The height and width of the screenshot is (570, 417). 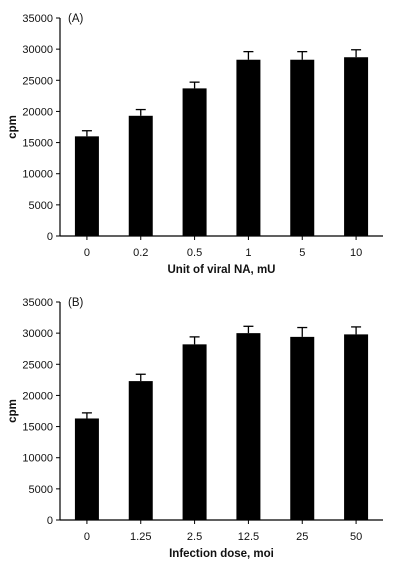 I want to click on x-tick-label: 1.25, so click(x=140, y=537).